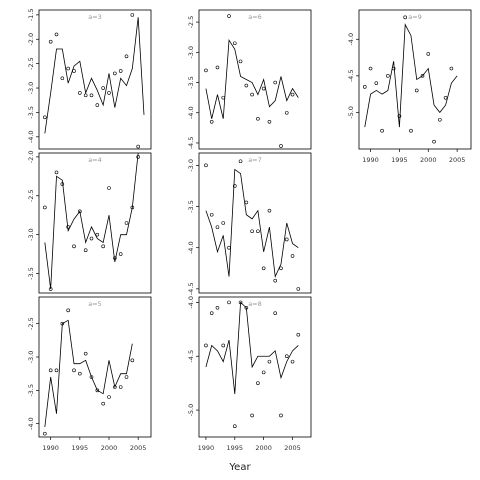  What do you see at coordinates (31, 157) in the screenshot?
I see `y-tick-label: -2.0` at bounding box center [31, 157].